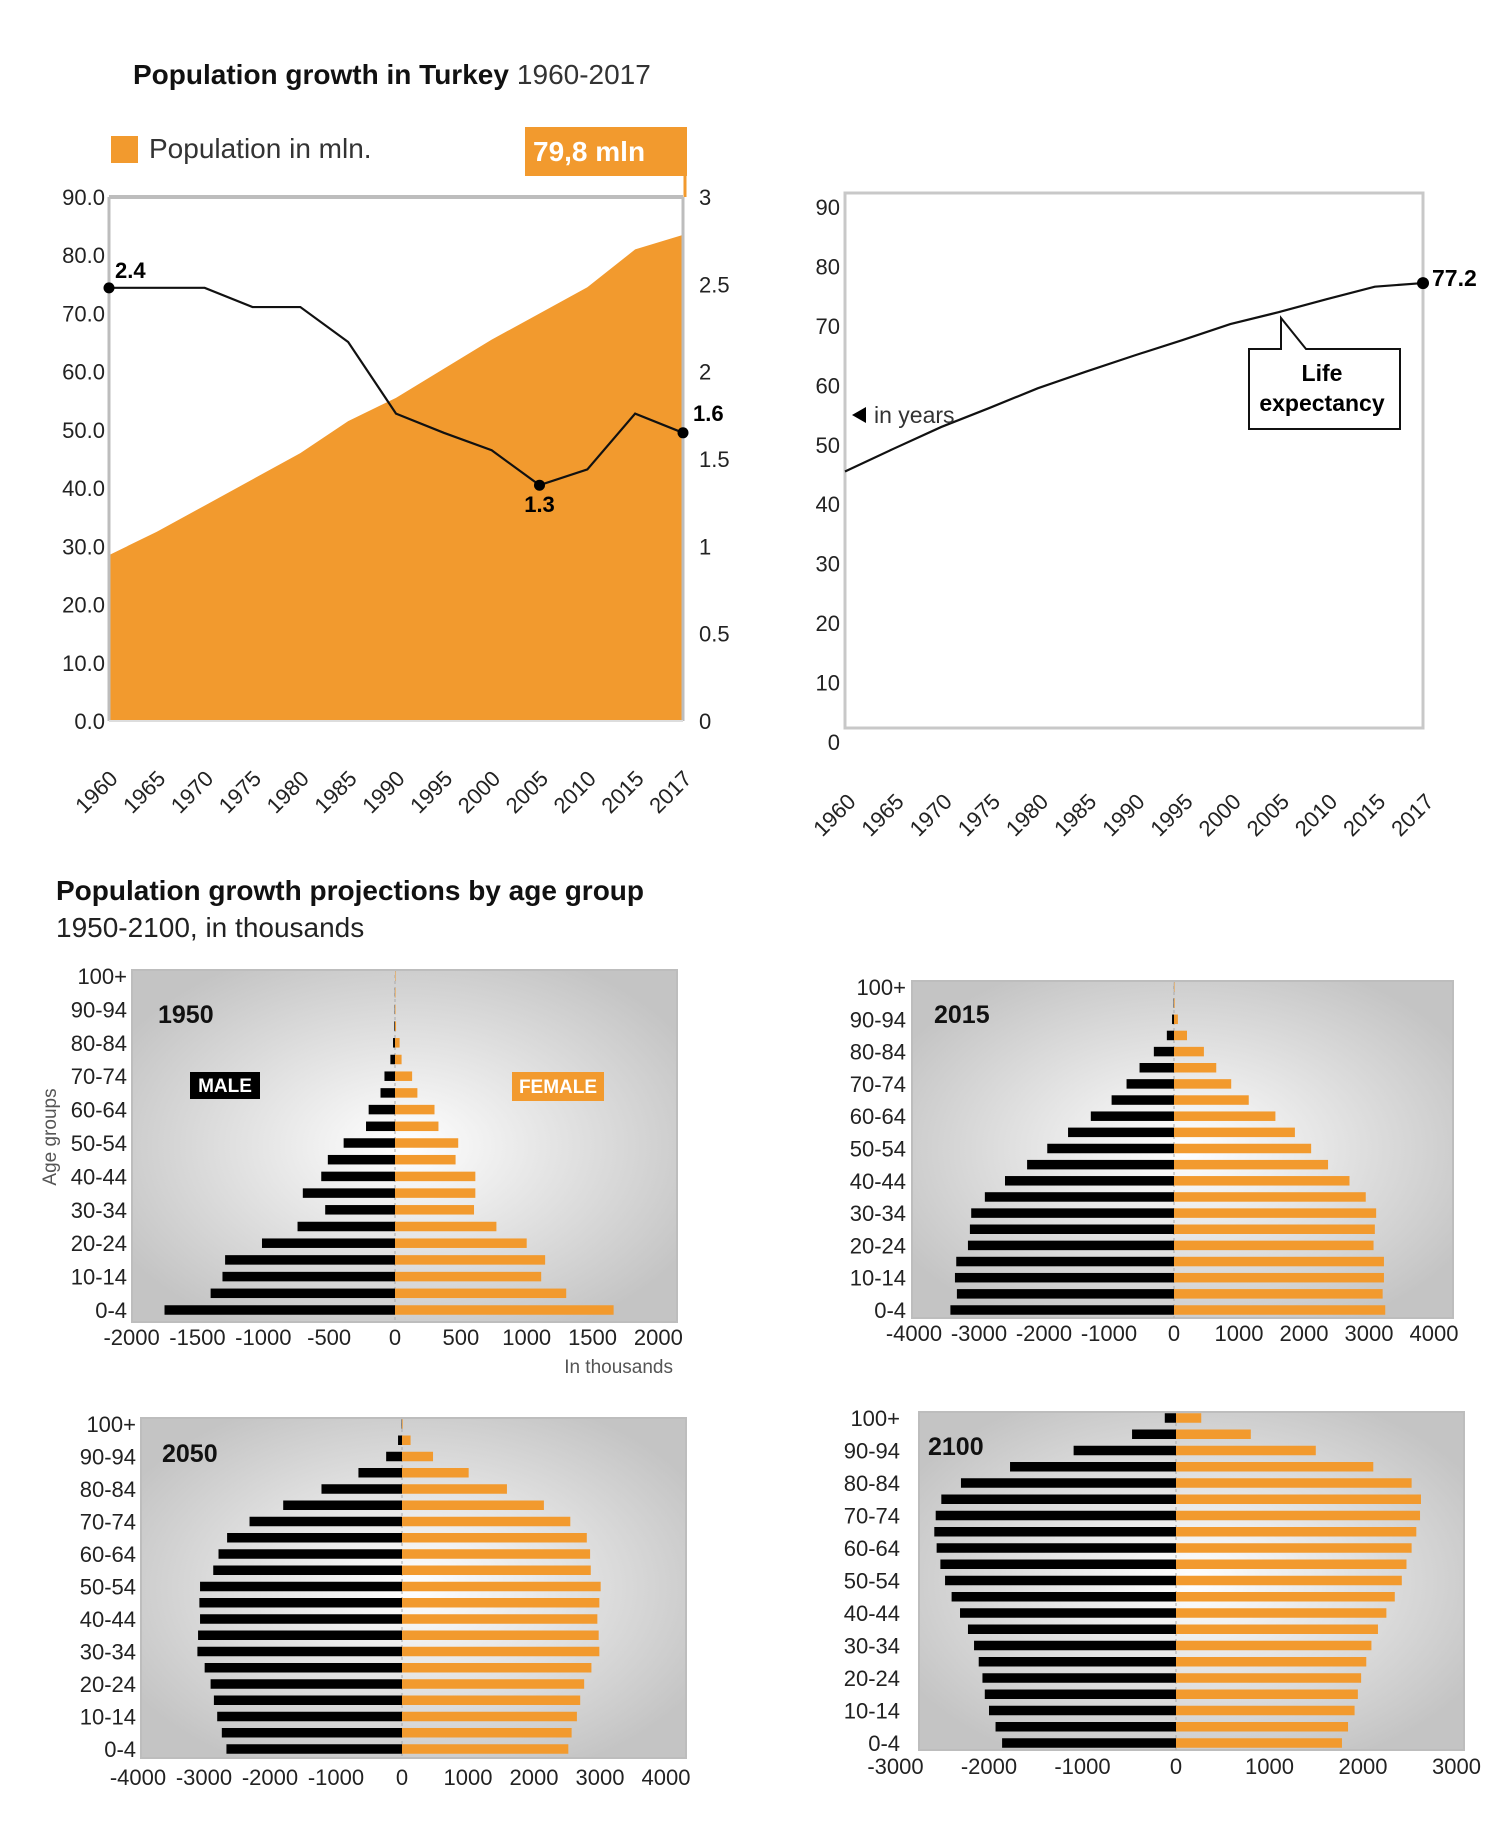 This screenshot has height=1835, width=1500. I want to click on y-tick-label: 0, so click(834, 742).